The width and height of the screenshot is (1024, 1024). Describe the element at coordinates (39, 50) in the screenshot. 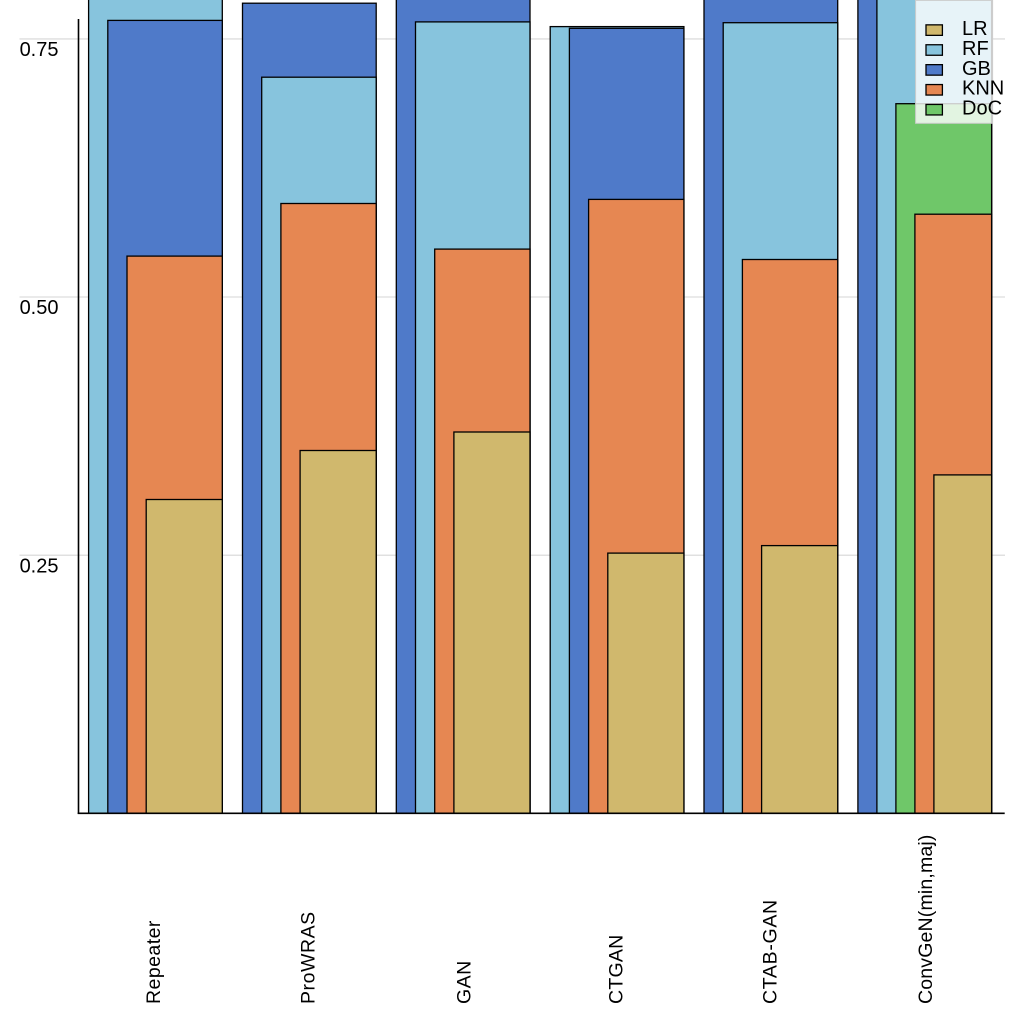

I see `svg-text: 0.75` at that location.